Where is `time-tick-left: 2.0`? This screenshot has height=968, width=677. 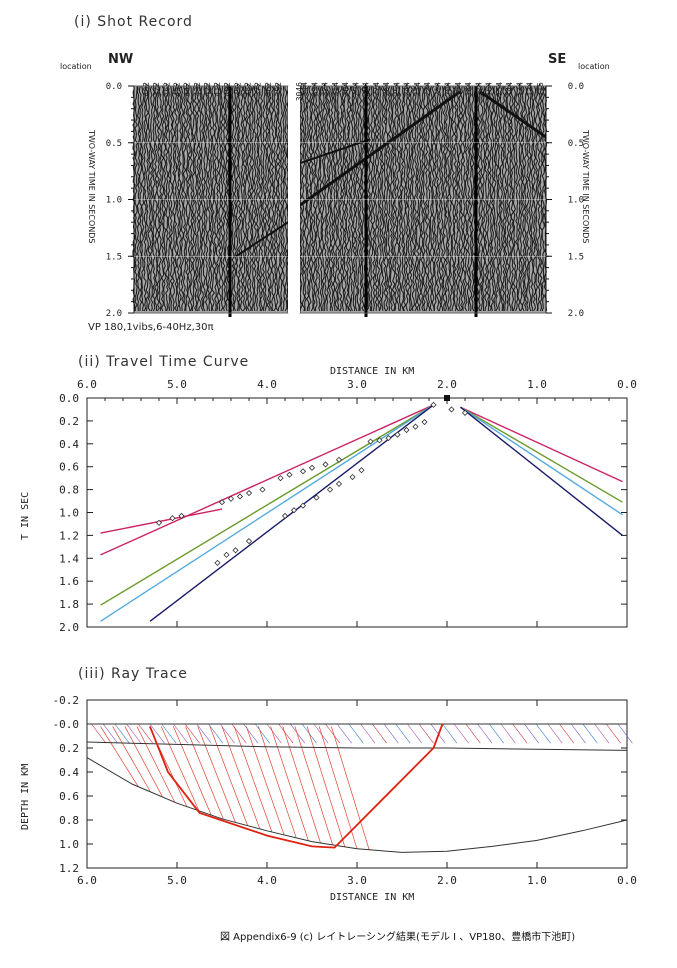
time-tick-left: 2.0 is located at coordinates (114, 314).